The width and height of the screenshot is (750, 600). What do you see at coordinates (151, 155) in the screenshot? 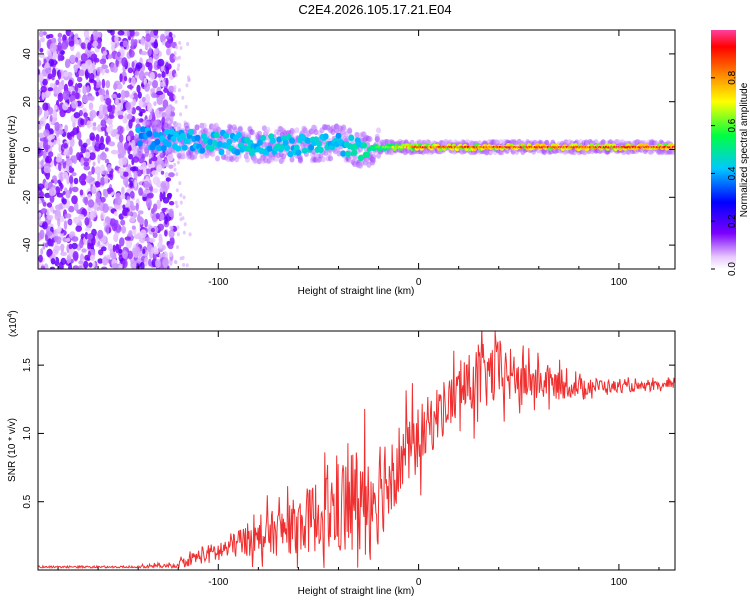
I see `spectrogram-halo-cell` at bounding box center [151, 155].